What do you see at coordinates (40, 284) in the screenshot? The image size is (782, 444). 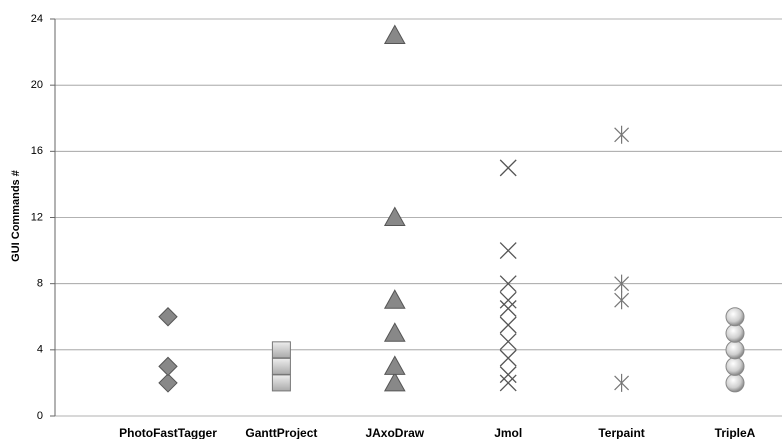 I see `y-tick-label: 8` at bounding box center [40, 284].